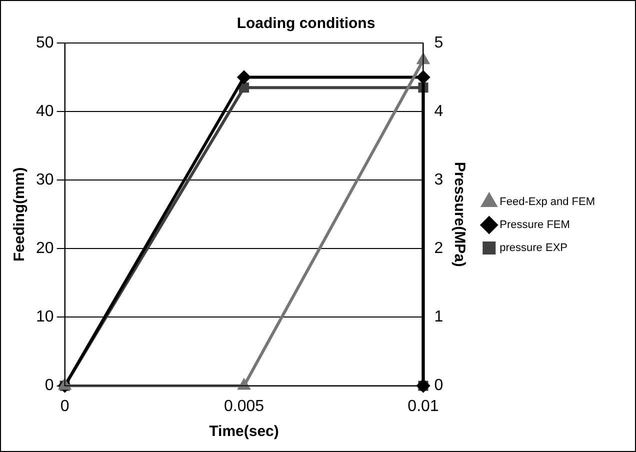  What do you see at coordinates (439, 249) in the screenshot?
I see `y2-tick-label: 2` at bounding box center [439, 249].